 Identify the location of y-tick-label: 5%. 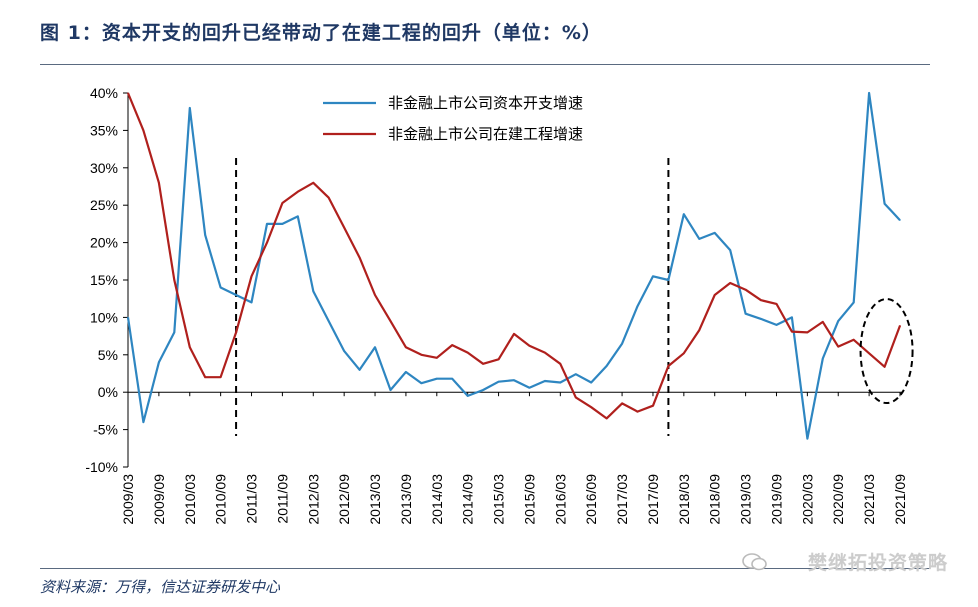
(108, 355).